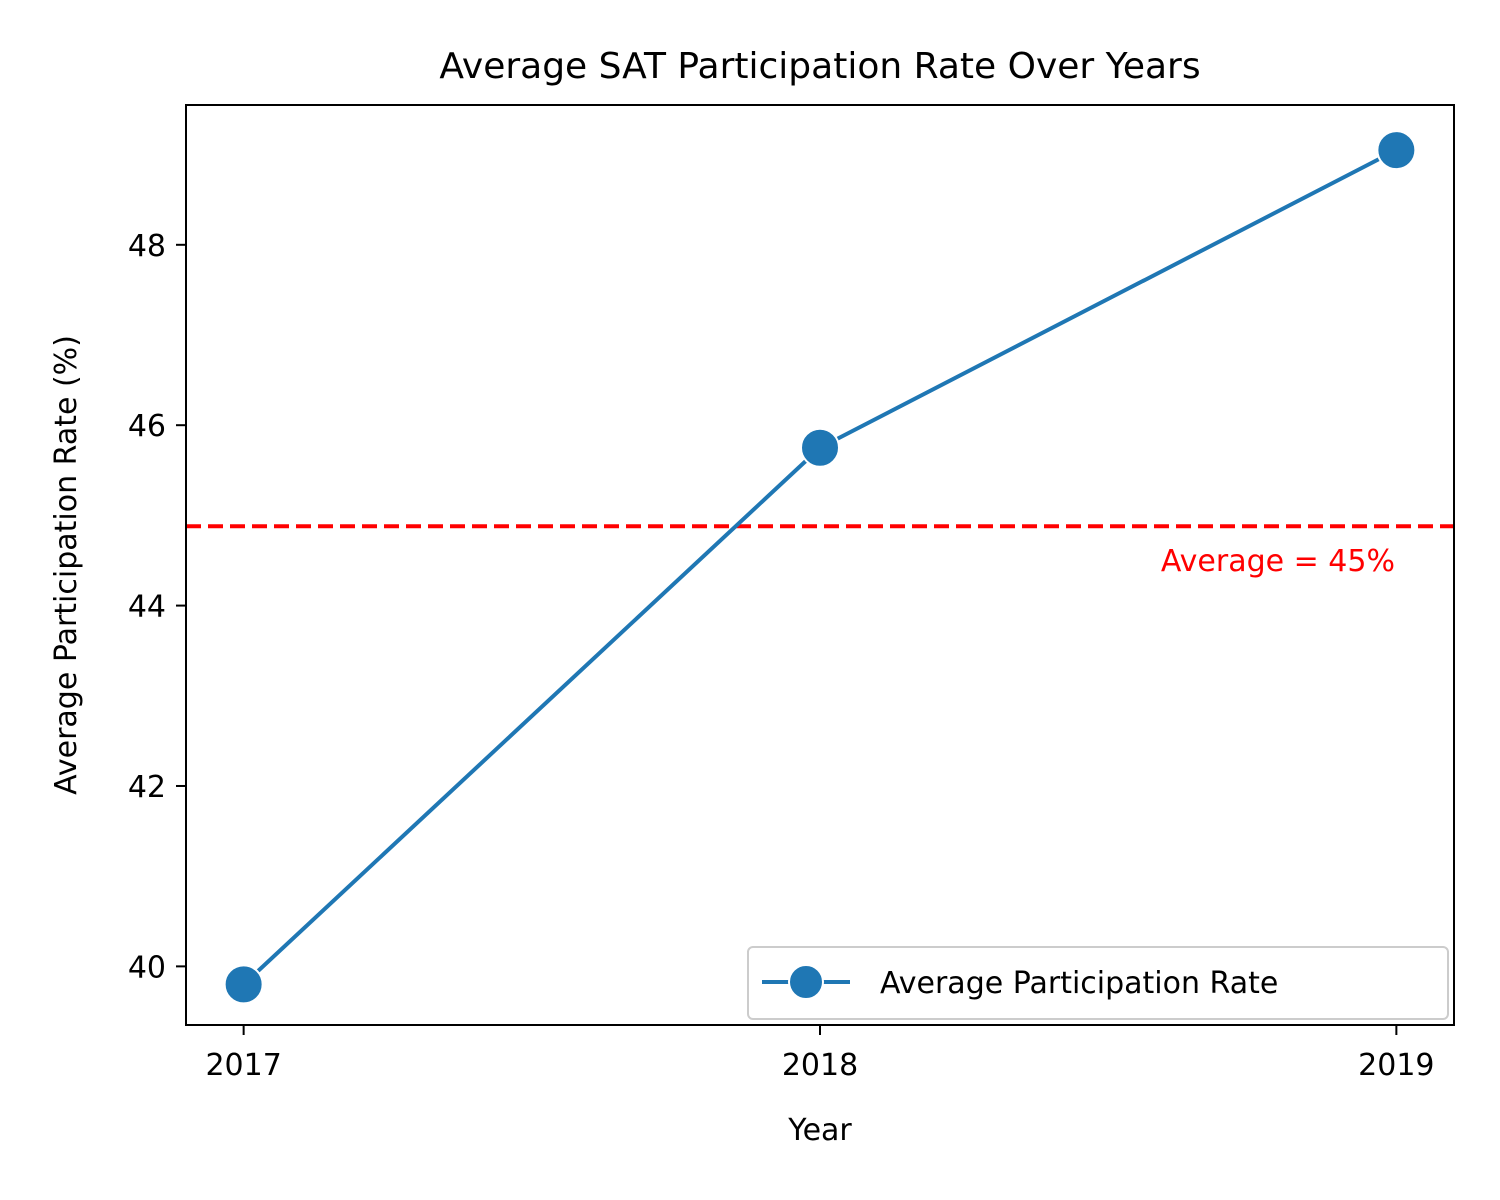  Describe the element at coordinates (243, 1065) in the screenshot. I see `x-tick-label-2017: 2017` at that location.